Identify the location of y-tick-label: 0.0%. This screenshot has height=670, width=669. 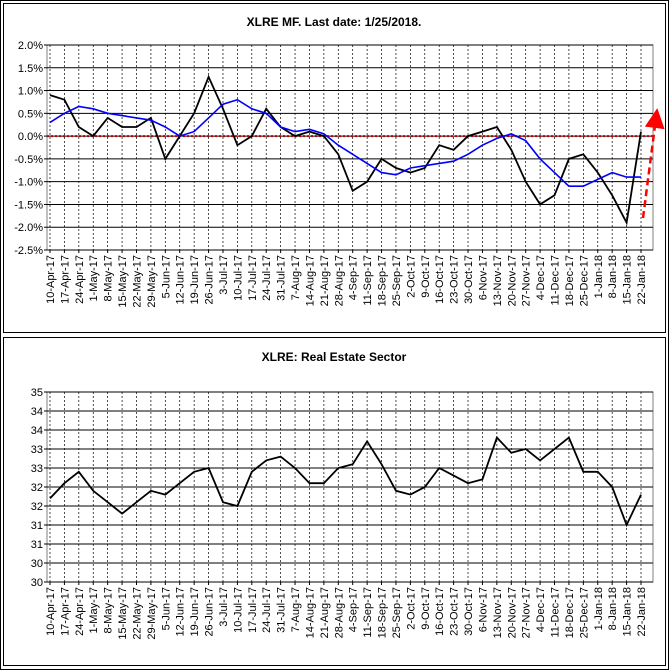
(30, 137).